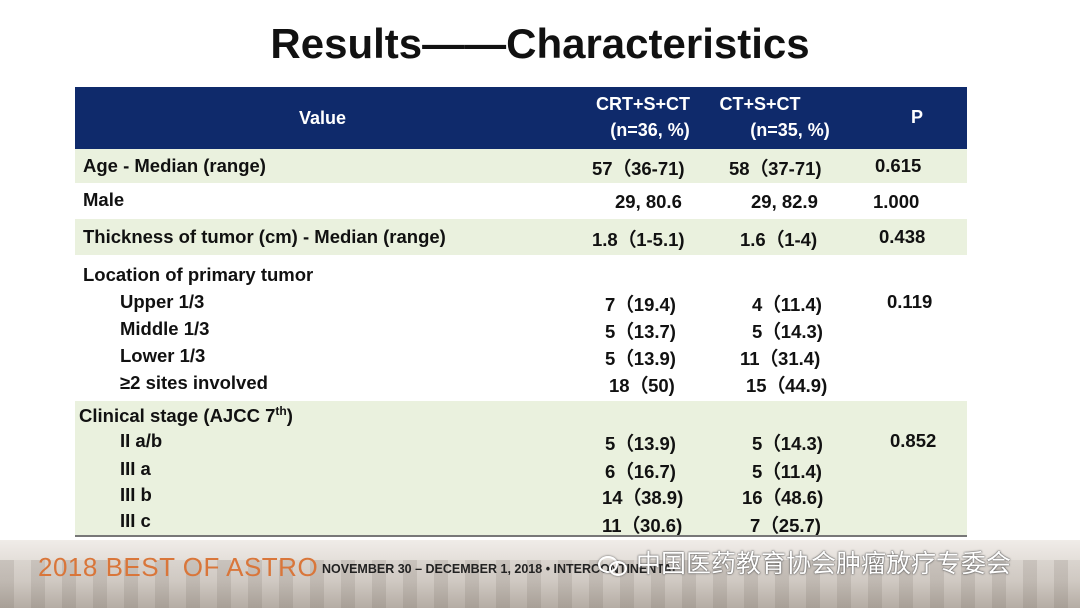  Describe the element at coordinates (163, 355) in the screenshot. I see `sub-label-lower: Lower 1/3` at that location.